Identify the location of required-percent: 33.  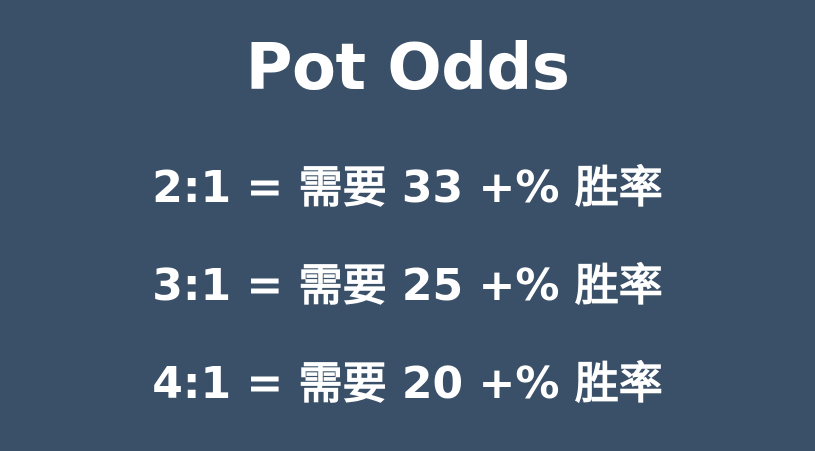
(432, 187).